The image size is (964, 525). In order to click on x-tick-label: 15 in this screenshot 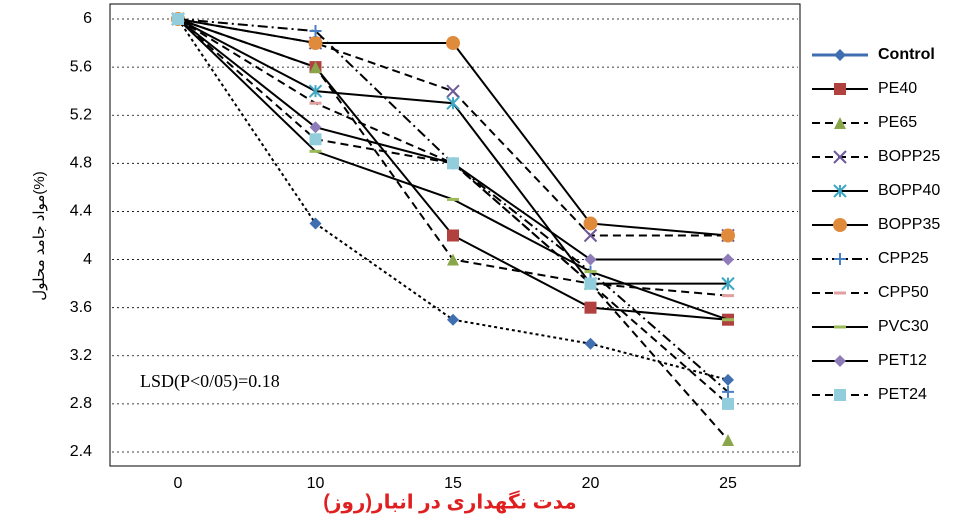, I will do `click(453, 483)`.